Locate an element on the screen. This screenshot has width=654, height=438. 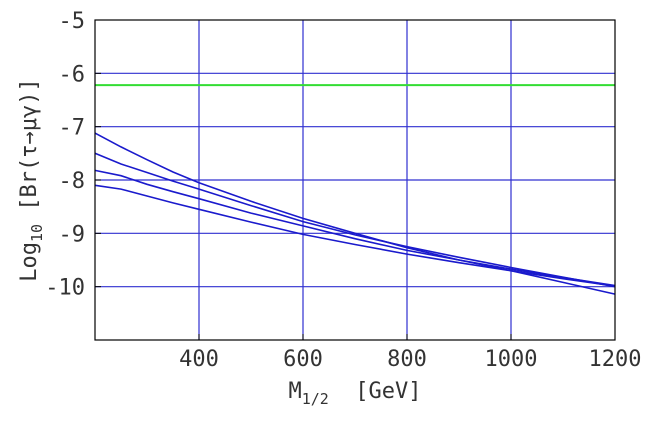
y-tick-label: -6 is located at coordinates (72, 74).